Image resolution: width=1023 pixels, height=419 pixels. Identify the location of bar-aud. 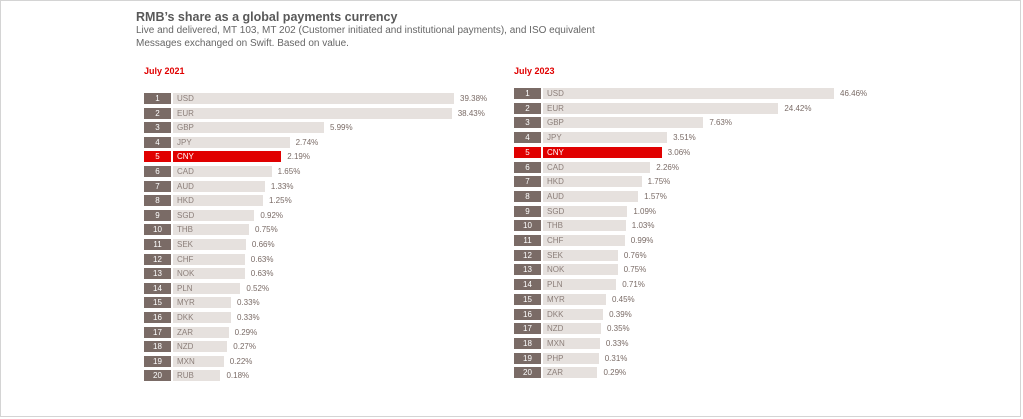
(219, 186).